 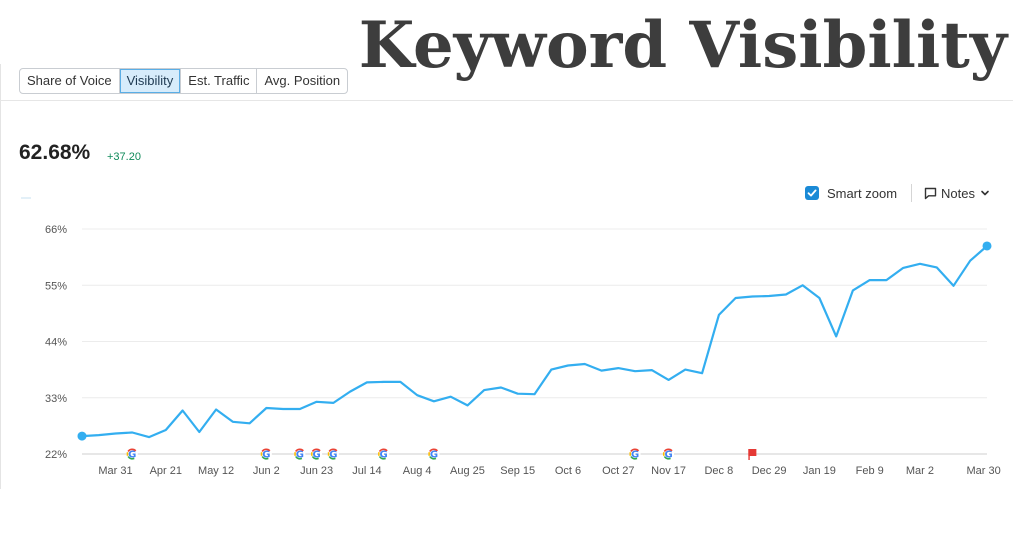 What do you see at coordinates (366, 471) in the screenshot?
I see `x-tick-label: Jul 14` at bounding box center [366, 471].